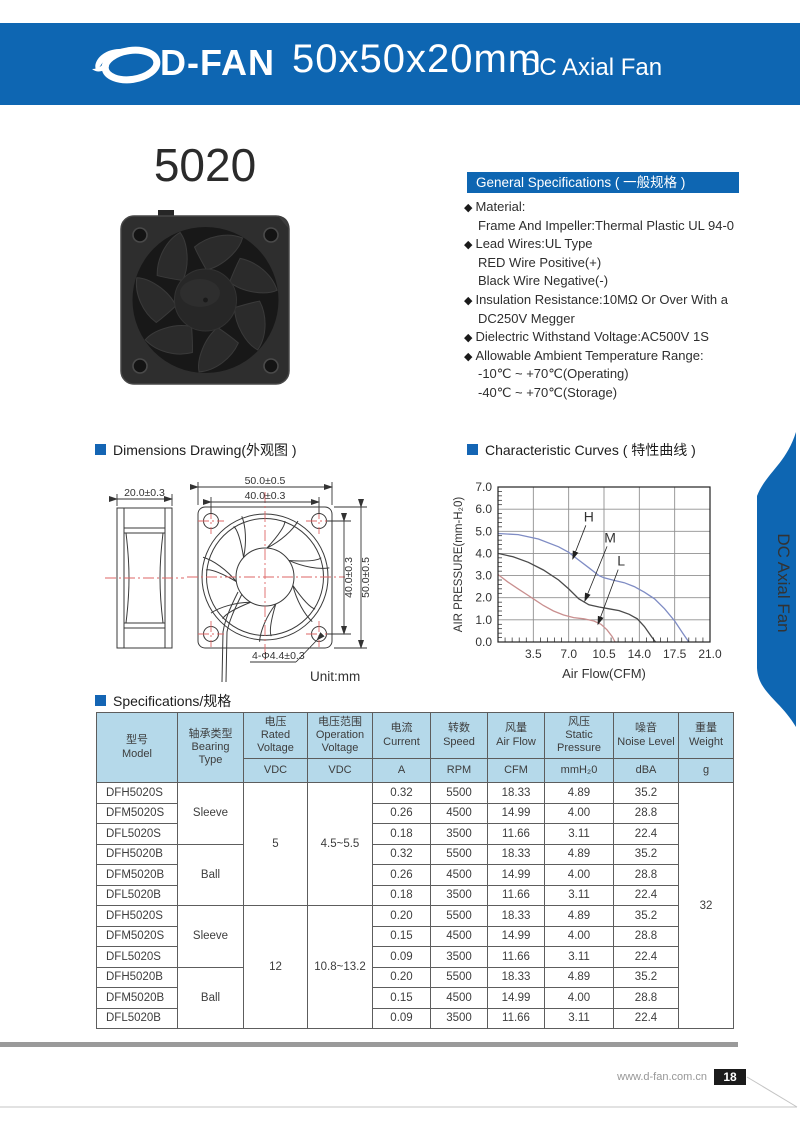 The image size is (800, 1131). Describe the element at coordinates (401, 977) in the screenshot. I see `table-cell: 0.20` at that location.